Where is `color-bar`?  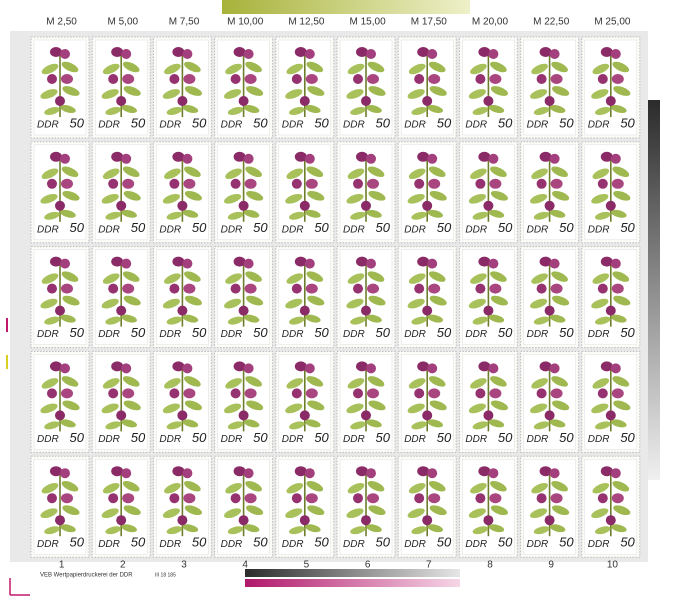
color-bar is located at coordinates (346, 7).